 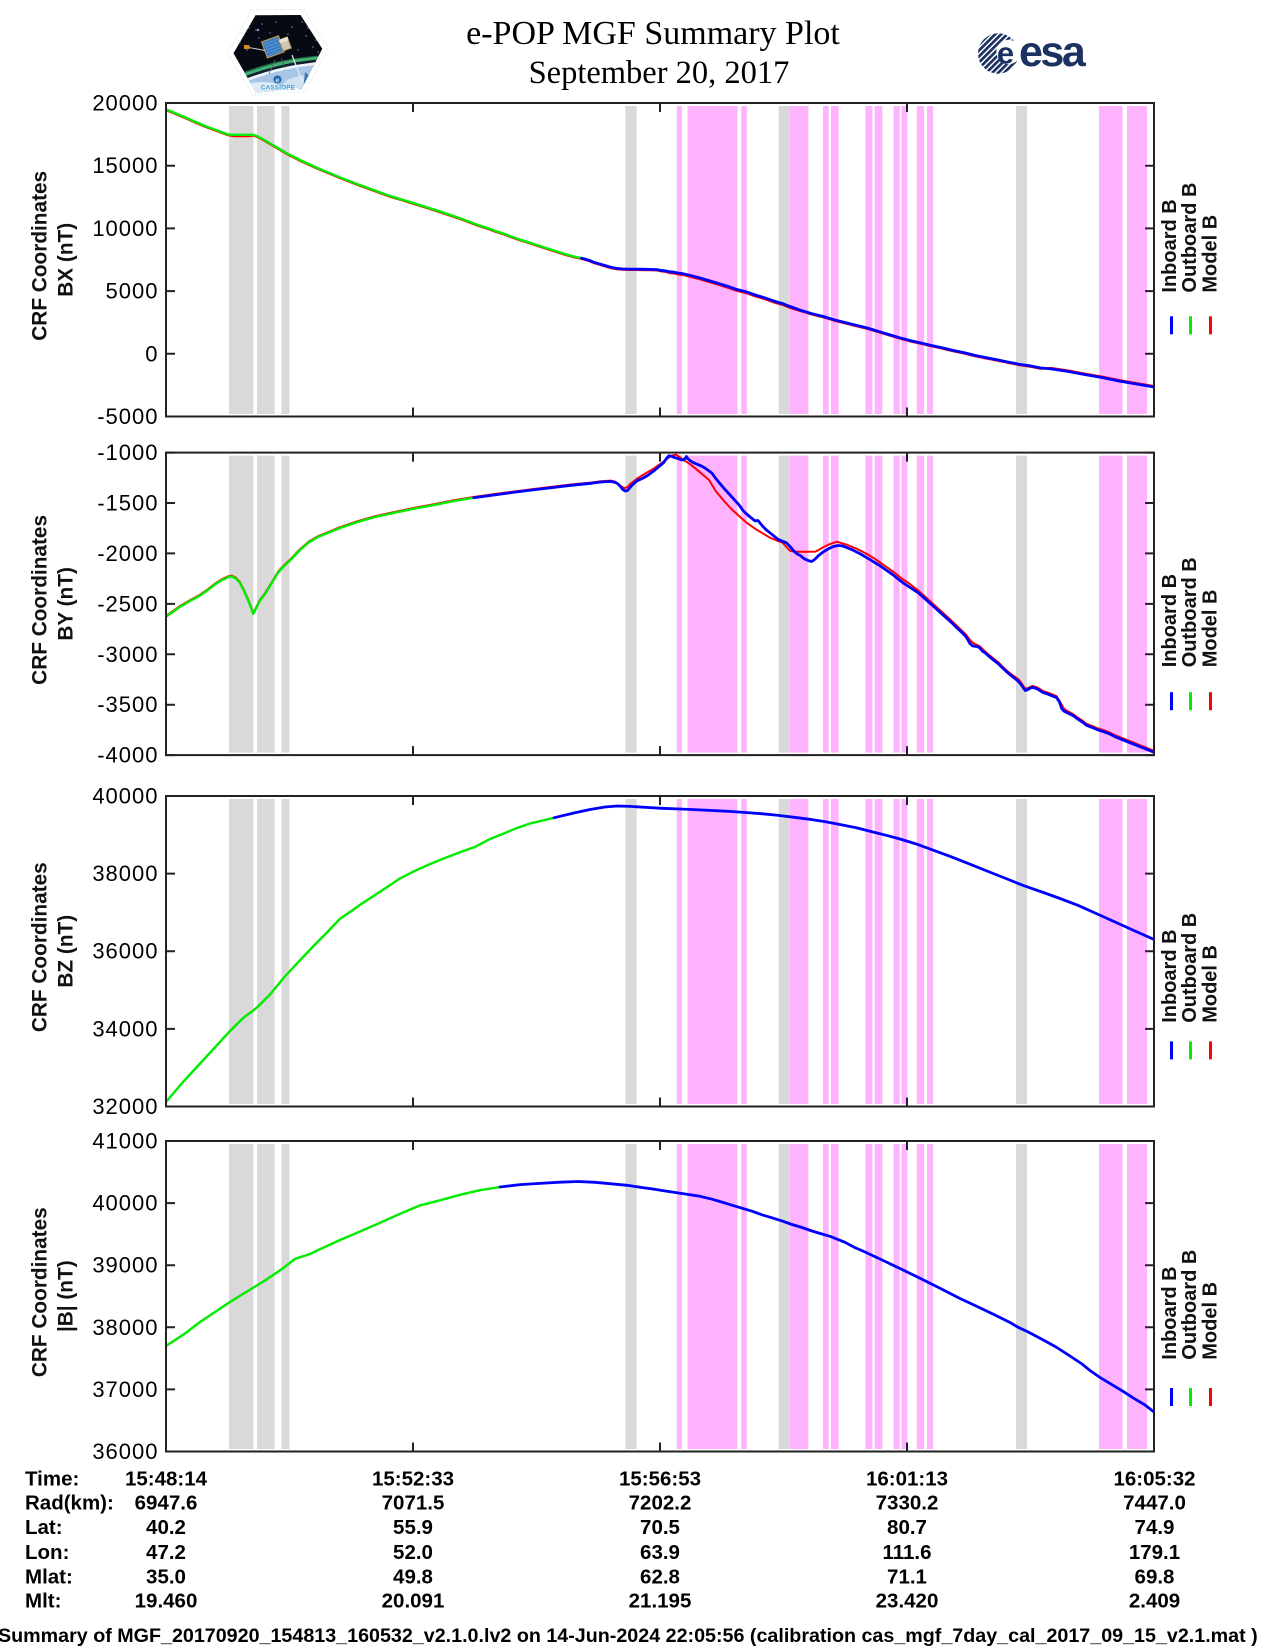 I want to click on svg-text: 71.1, so click(x=907, y=1576).